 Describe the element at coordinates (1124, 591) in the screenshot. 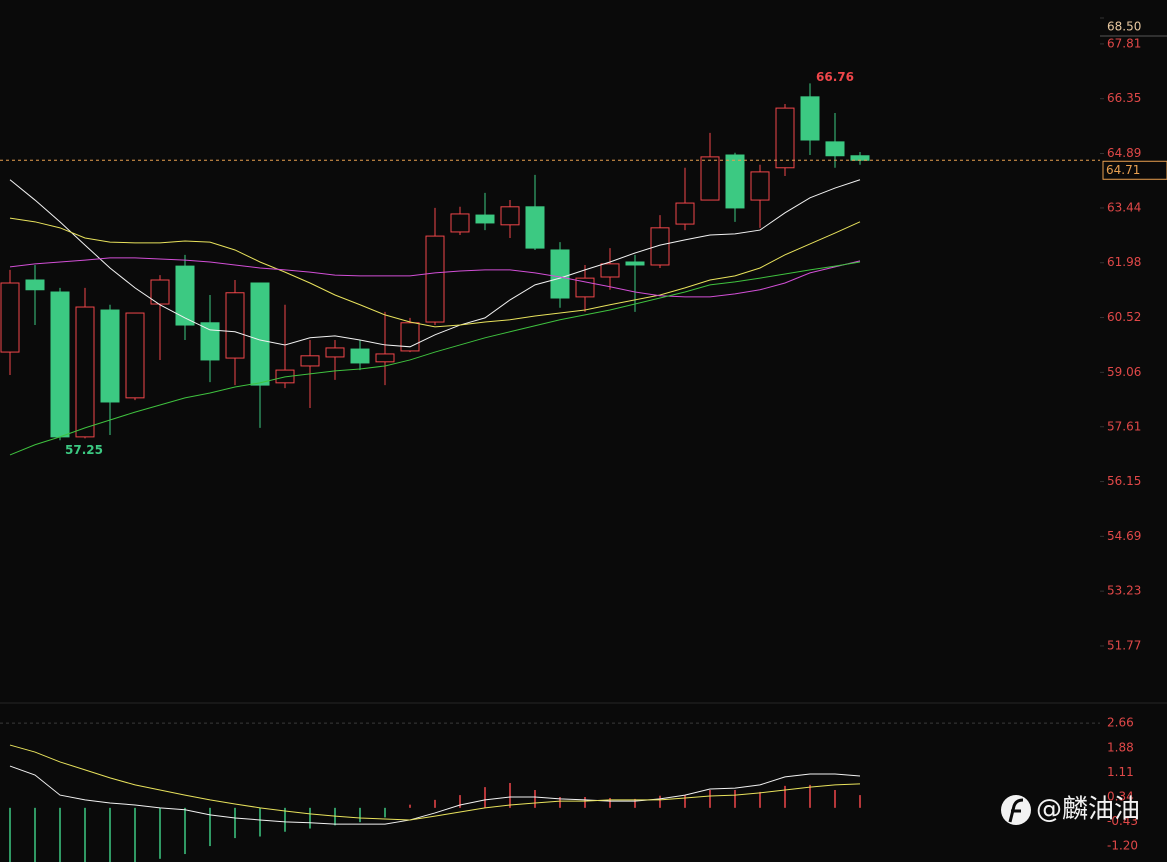

I see `y-tick-label: 53.23` at that location.